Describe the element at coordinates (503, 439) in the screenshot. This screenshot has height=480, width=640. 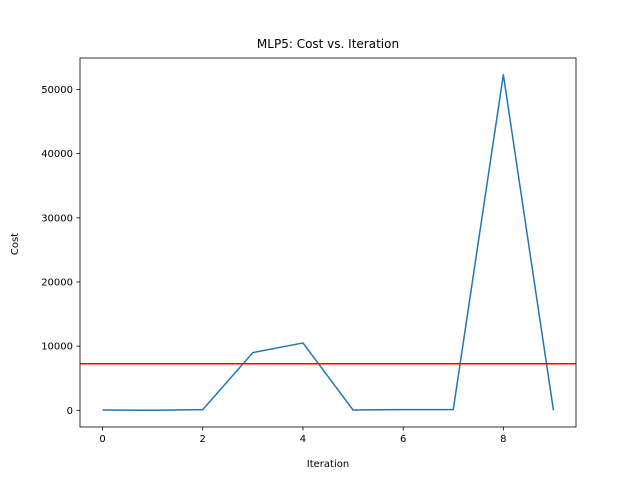
I see `x-tick-label: 8` at that location.